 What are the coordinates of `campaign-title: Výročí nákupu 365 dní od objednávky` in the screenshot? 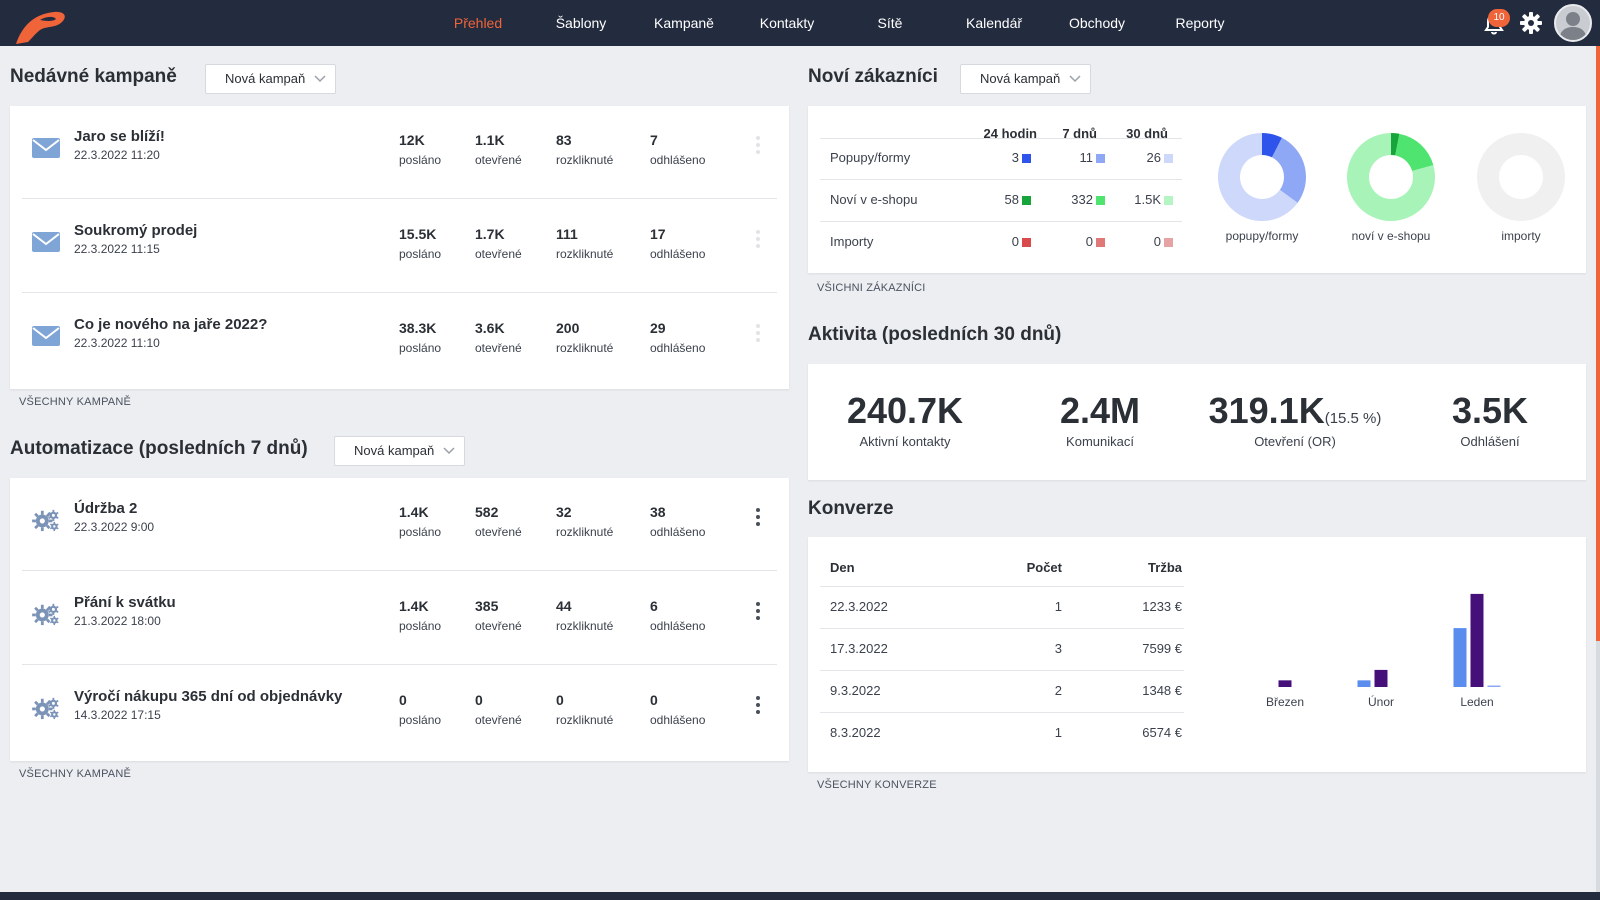 It's located at (208, 696).